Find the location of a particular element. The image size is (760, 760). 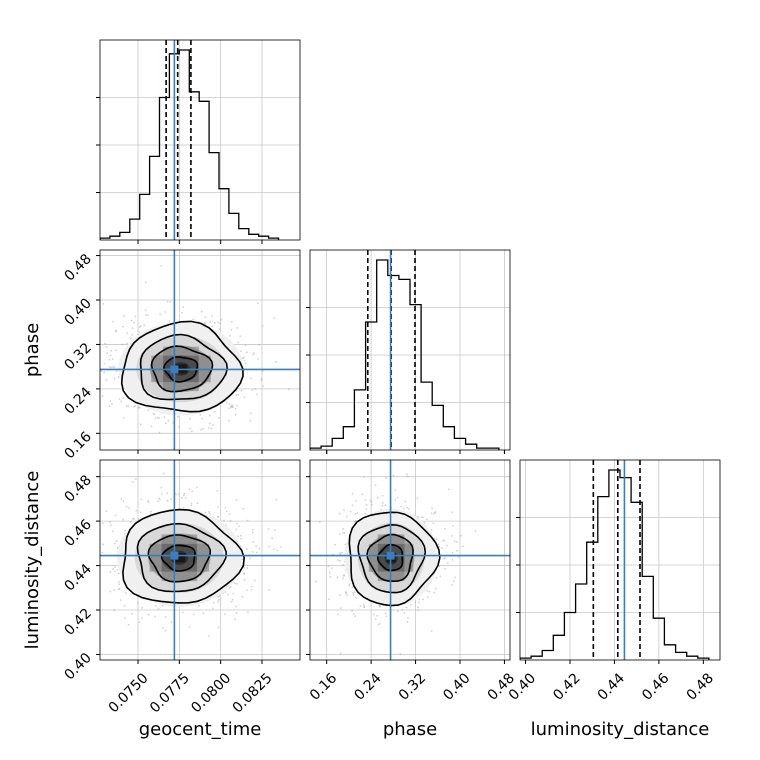

ytick-label-phase-4: 0.48 is located at coordinates (77, 267).